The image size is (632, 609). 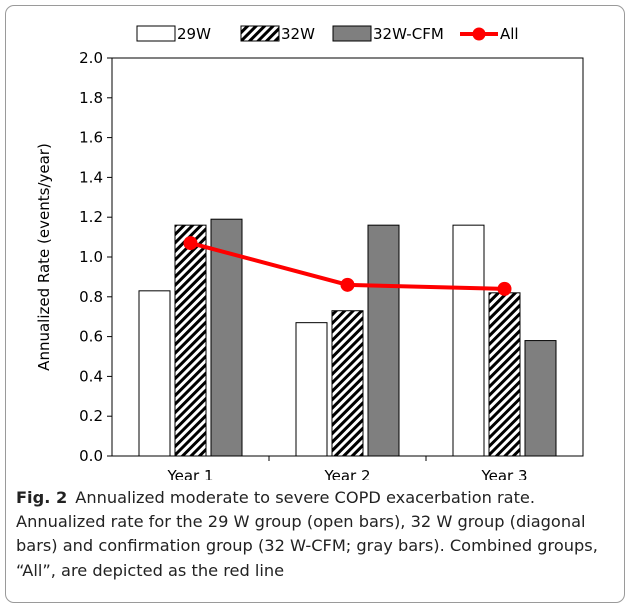 What do you see at coordinates (91, 456) in the screenshot?
I see `y-tick-label: 0.0` at bounding box center [91, 456].